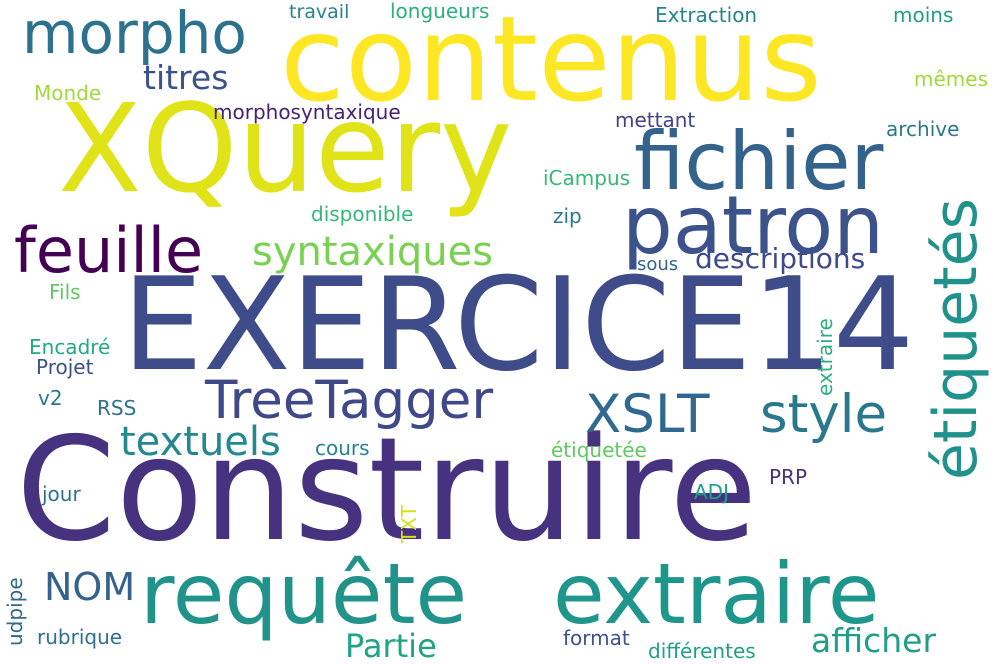 This screenshot has width=1000, height=664. What do you see at coordinates (80, 637) in the screenshot?
I see `word-rubrique: rubrique` at bounding box center [80, 637].